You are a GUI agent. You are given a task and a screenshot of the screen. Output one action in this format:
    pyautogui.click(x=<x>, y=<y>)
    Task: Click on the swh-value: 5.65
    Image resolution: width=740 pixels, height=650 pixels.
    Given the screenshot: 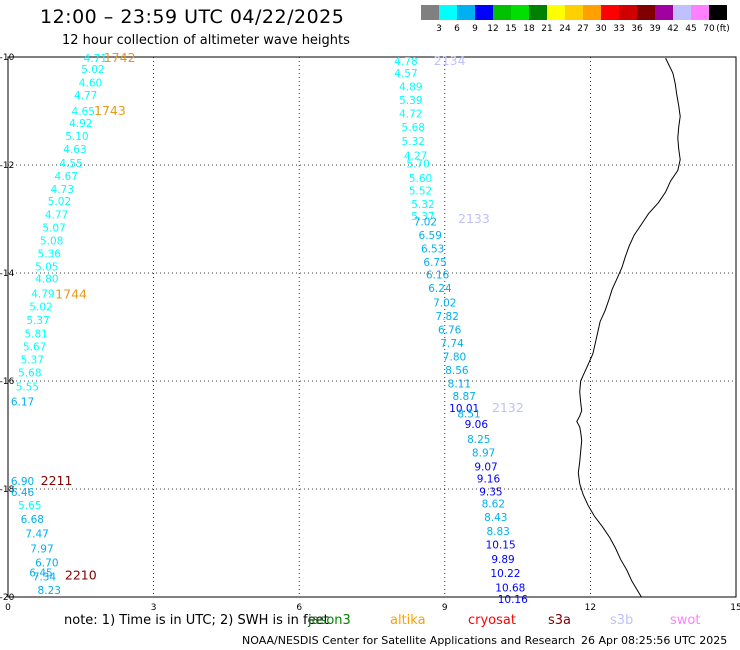 What is the action you would take?
    pyautogui.click(x=29, y=506)
    